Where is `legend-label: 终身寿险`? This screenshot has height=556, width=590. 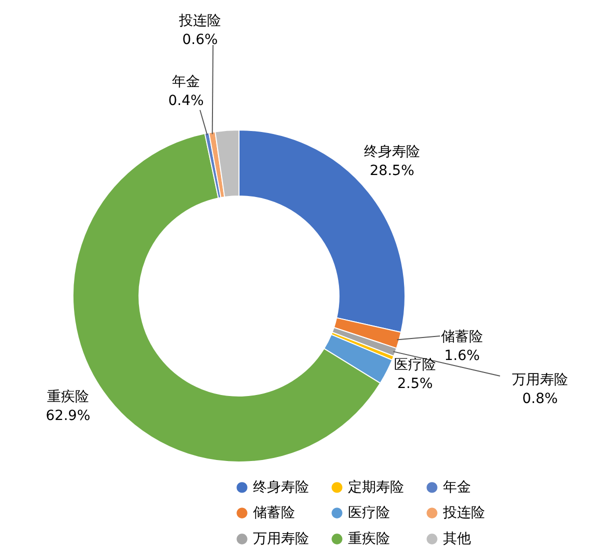
legend-label: 终身寿险 is located at coordinates (281, 487).